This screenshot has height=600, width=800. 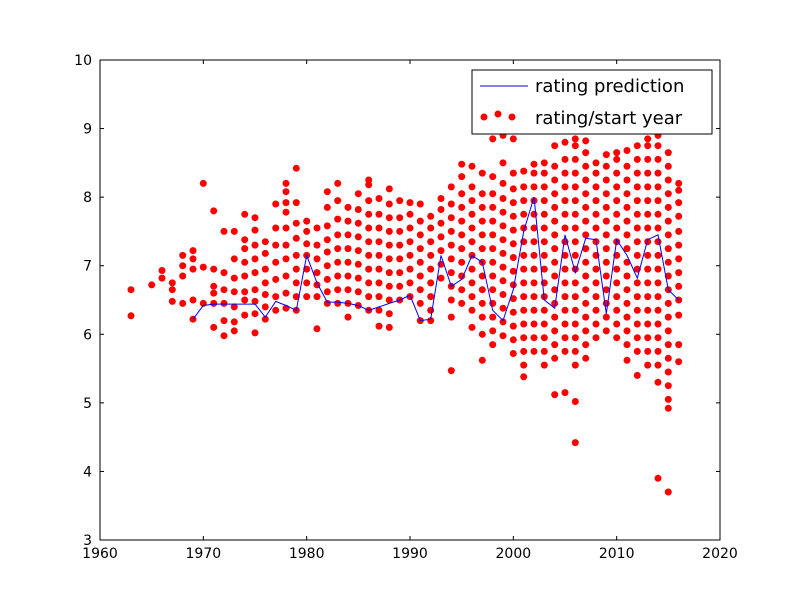 What do you see at coordinates (87, 198) in the screenshot?
I see `y-tick-label: 8` at bounding box center [87, 198].